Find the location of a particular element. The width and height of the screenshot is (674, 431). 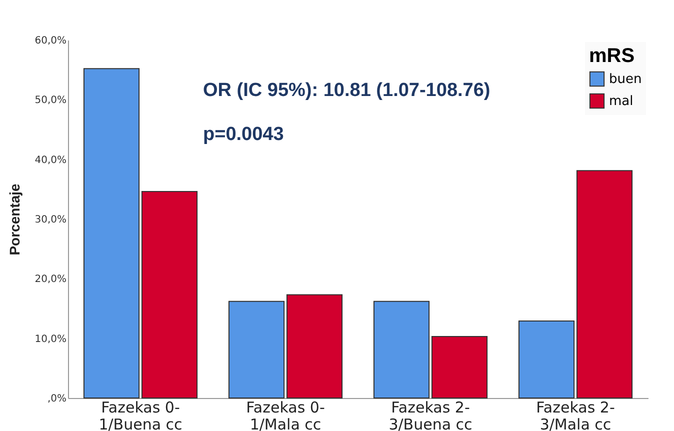

annotation: p=0.0043 is located at coordinates (243, 134).